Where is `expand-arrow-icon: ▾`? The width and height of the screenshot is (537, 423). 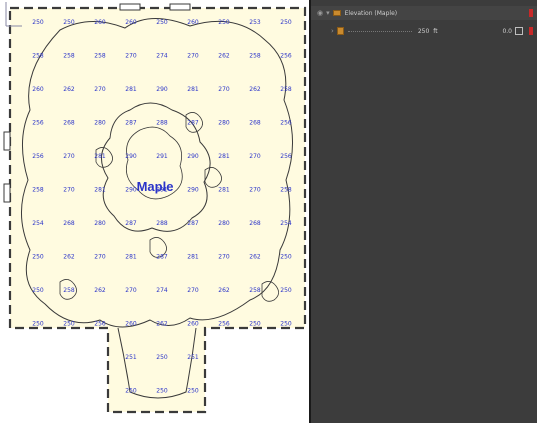
expand-arrow-icon: ▾ is located at coordinates (328, 13).